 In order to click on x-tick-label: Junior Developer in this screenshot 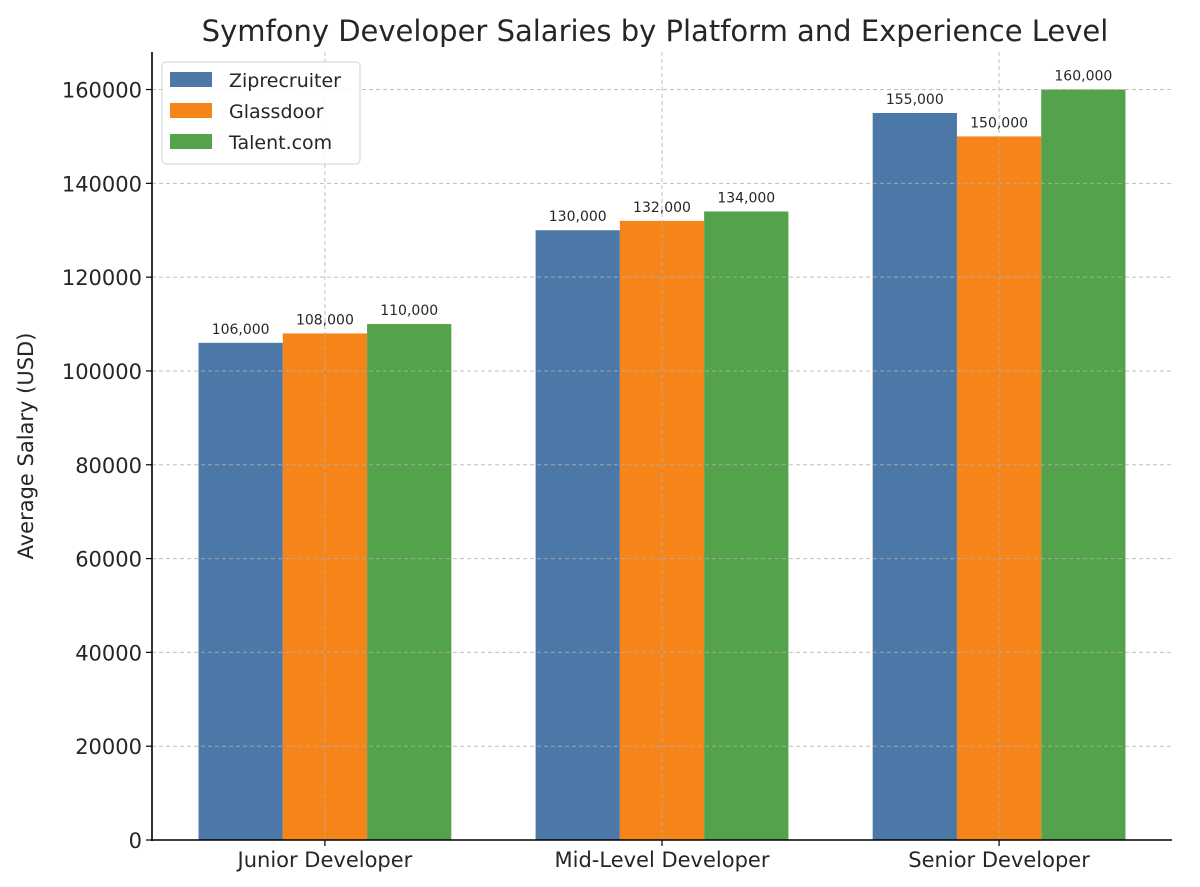, I will do `click(324, 860)`.